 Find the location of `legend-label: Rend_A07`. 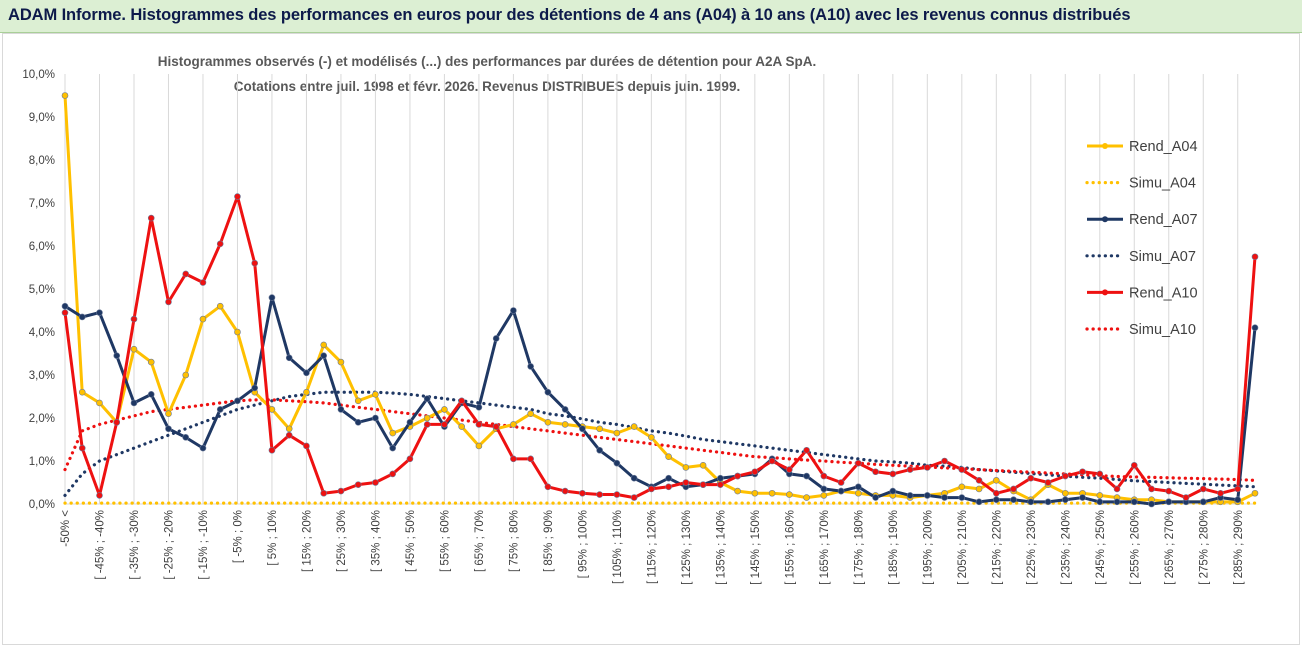

legend-label: Rend_A07 is located at coordinates (1163, 220).